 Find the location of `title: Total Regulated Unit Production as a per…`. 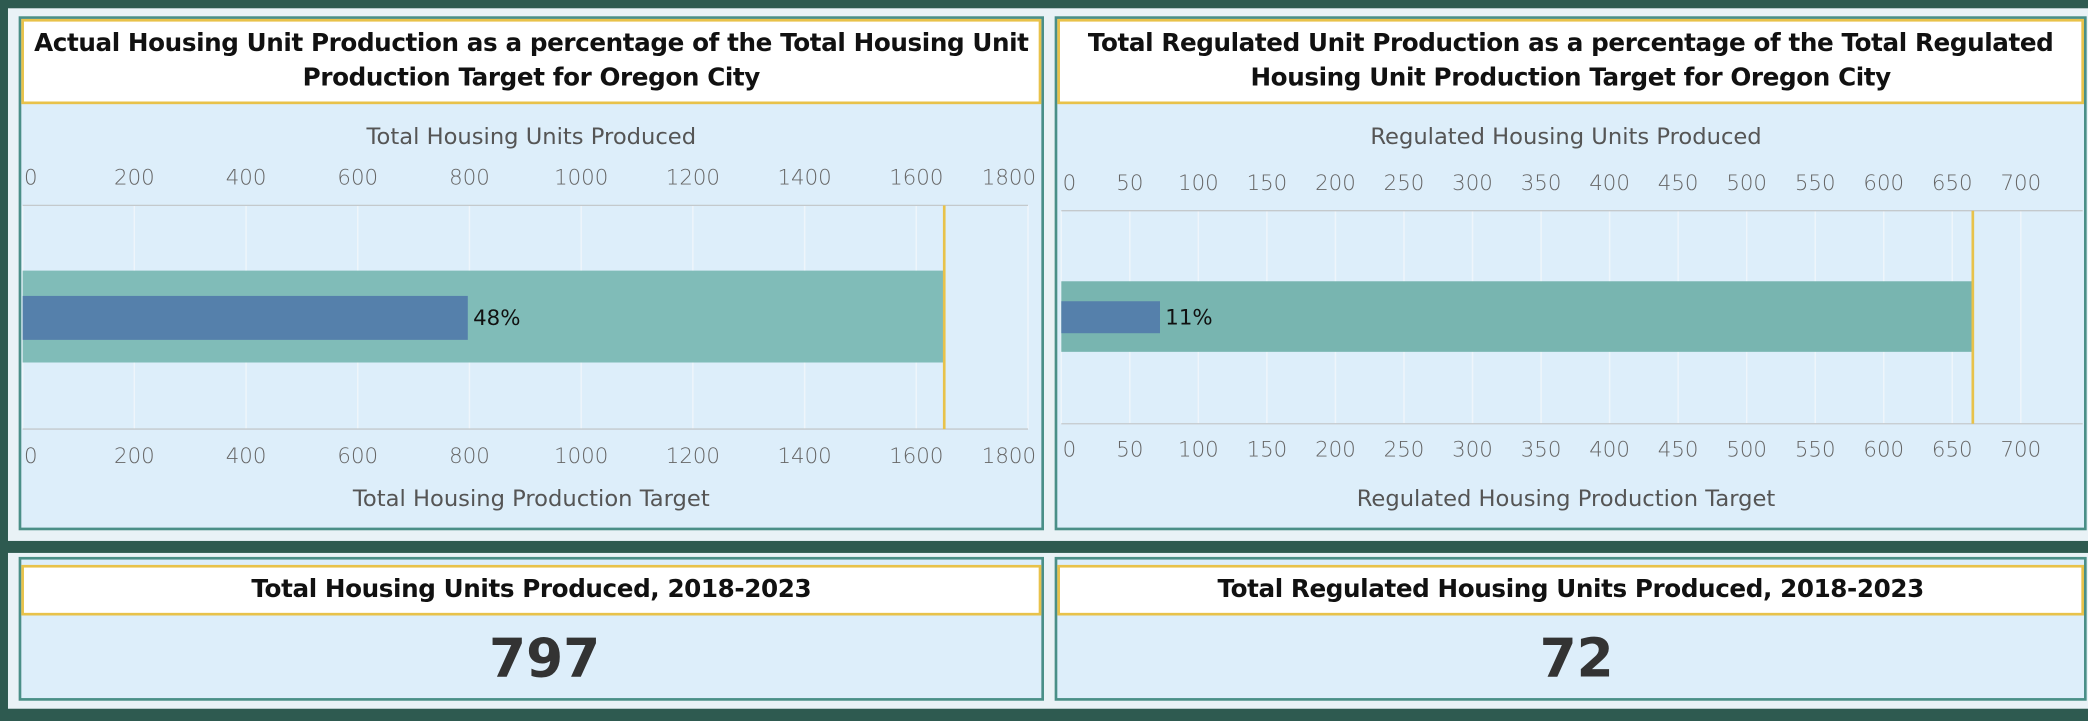

title: Total Regulated Unit Production as a per… is located at coordinates (1570, 61).